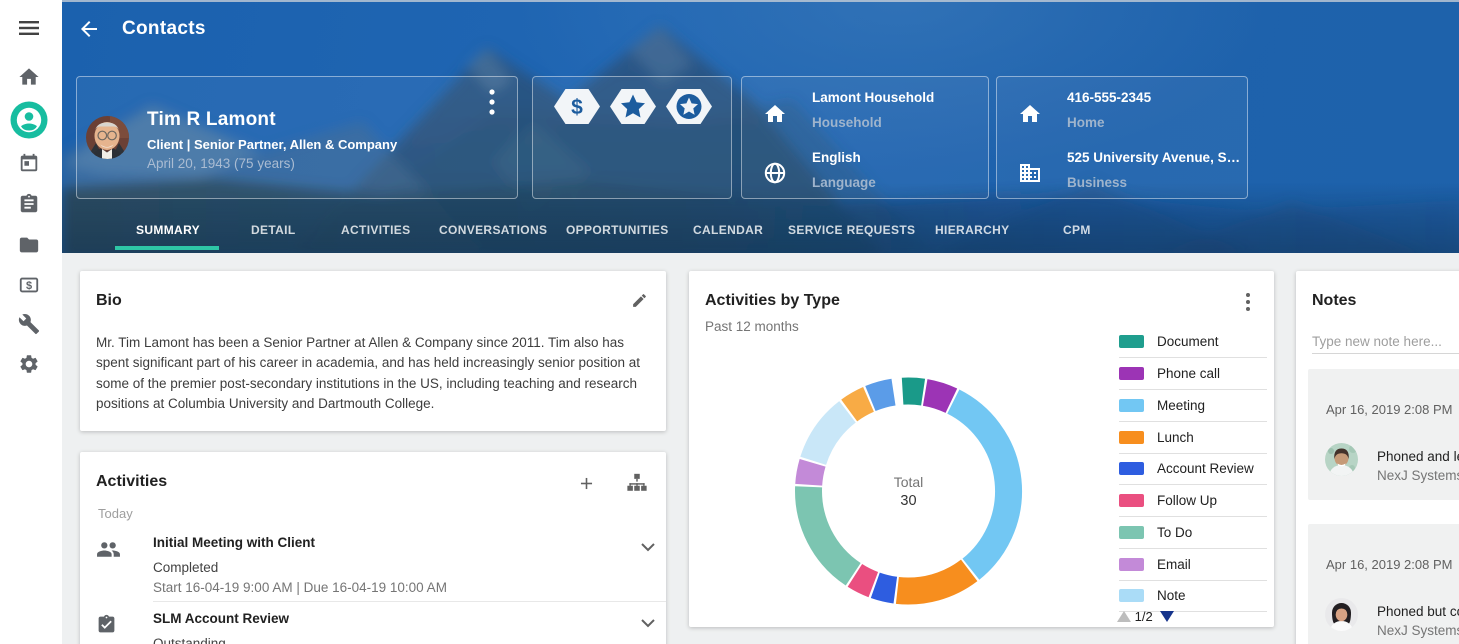 The width and height of the screenshot is (1459, 644). What do you see at coordinates (909, 482) in the screenshot?
I see `svg-text: Total` at bounding box center [909, 482].